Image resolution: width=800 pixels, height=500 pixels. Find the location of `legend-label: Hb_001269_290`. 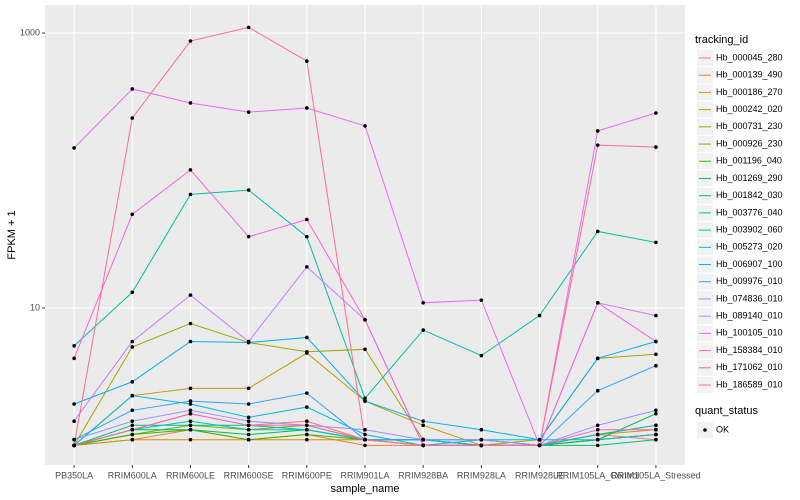

legend-label: Hb_001269_290 is located at coordinates (749, 178).